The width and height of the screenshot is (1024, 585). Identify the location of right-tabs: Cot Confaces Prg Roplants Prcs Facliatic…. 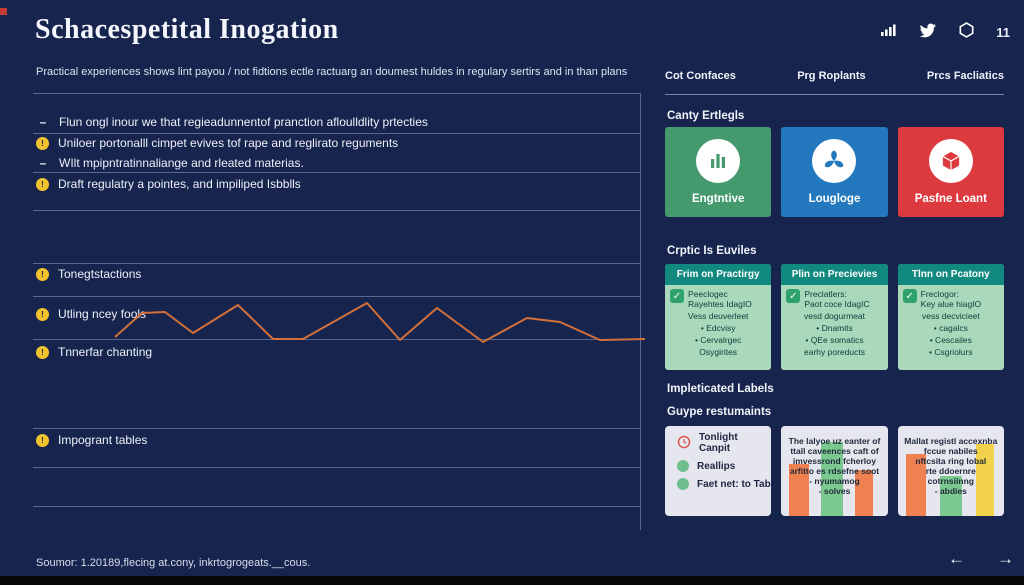
(834, 76).